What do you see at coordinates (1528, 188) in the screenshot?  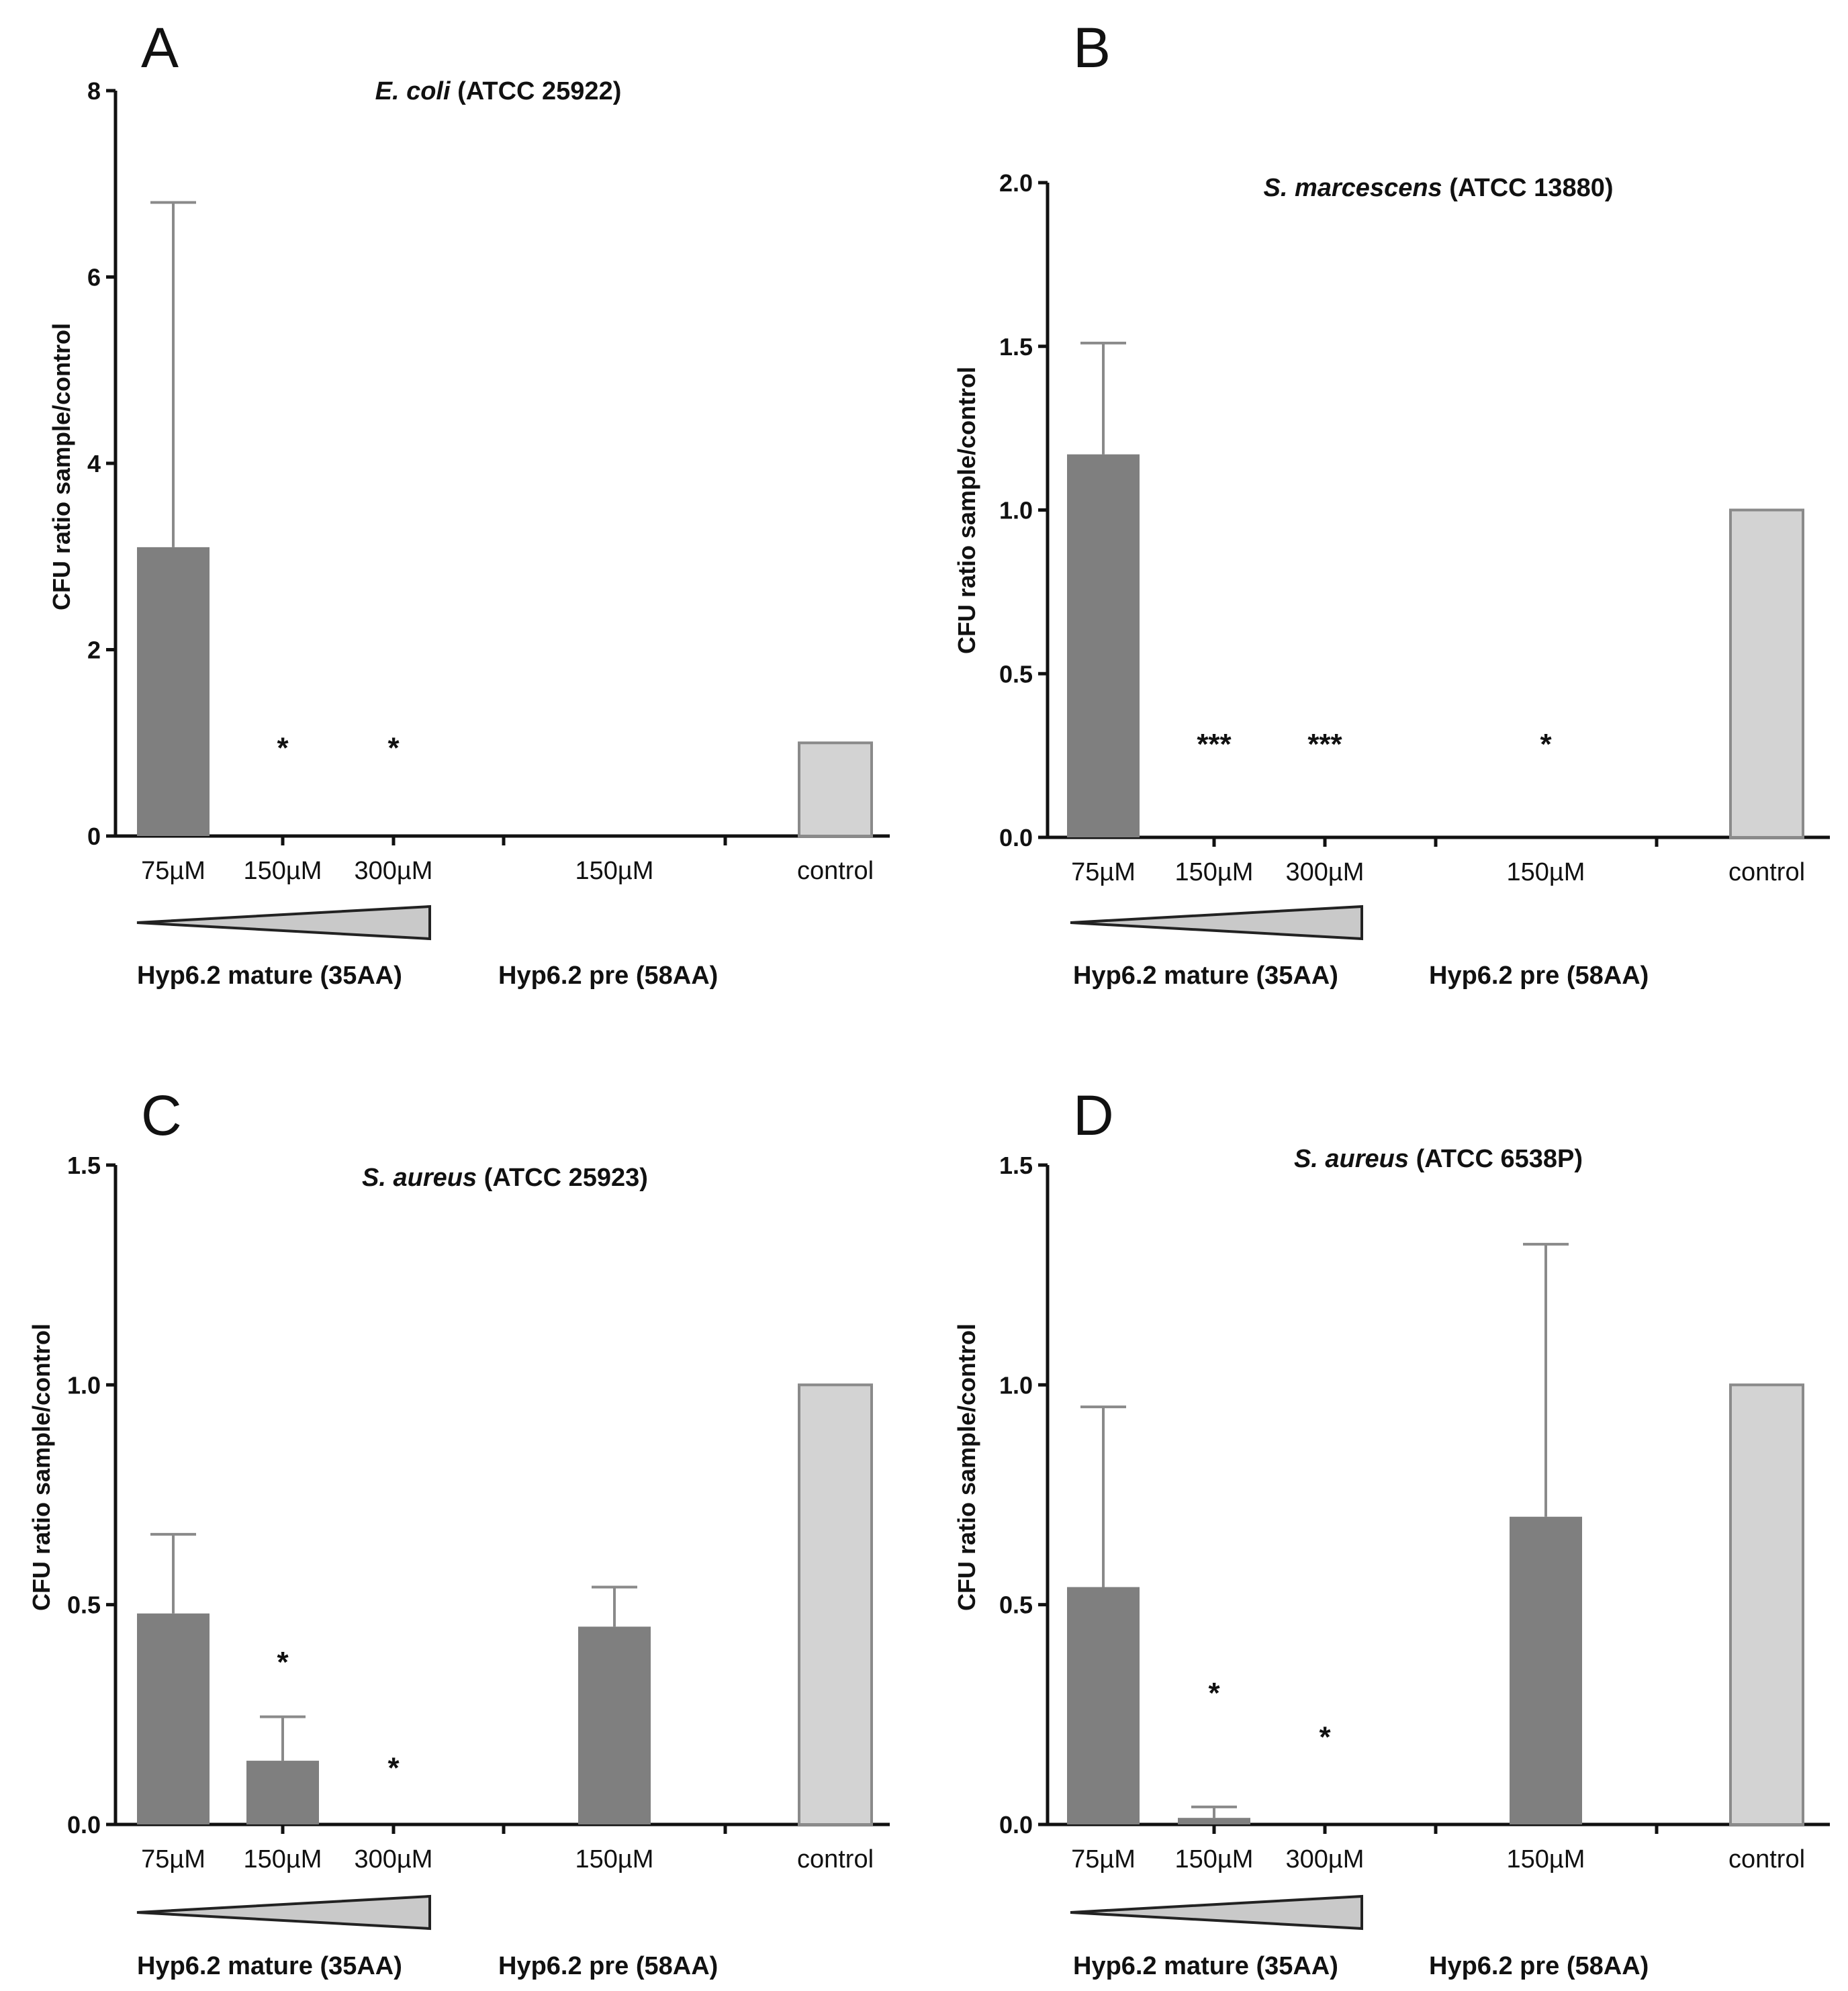 I see `title-strain: (ATCC 13880)` at bounding box center [1528, 188].